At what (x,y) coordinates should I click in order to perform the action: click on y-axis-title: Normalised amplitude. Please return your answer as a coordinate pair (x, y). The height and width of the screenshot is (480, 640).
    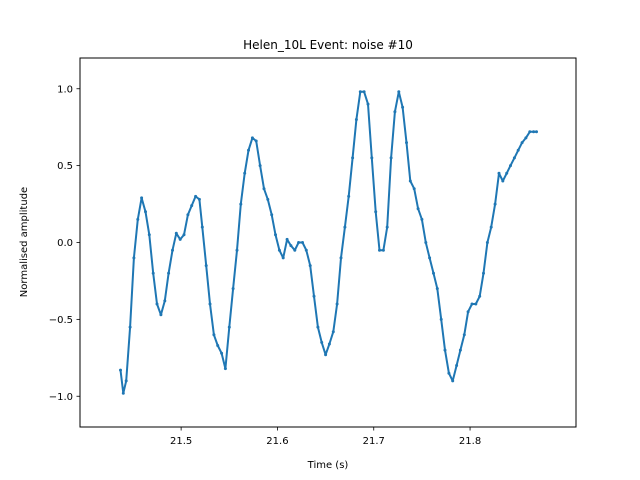
    Looking at the image, I should click on (24, 242).